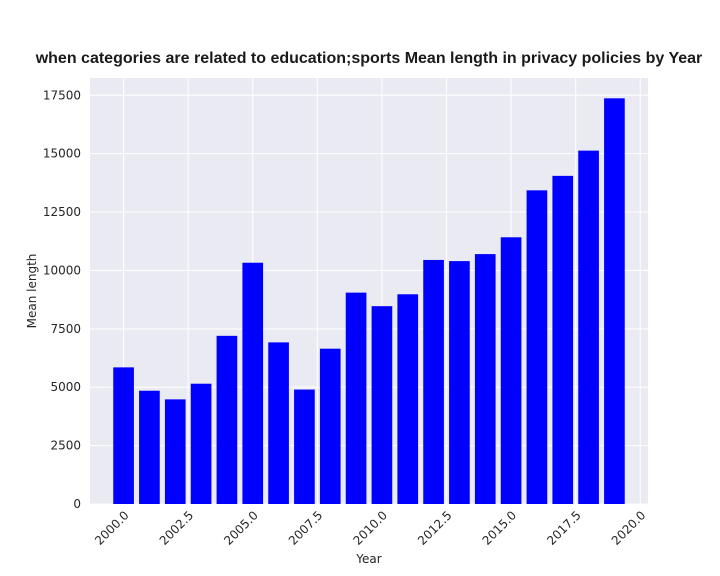 The image size is (720, 576). Describe the element at coordinates (65, 446) in the screenshot. I see `y-tick-label: 2500` at that location.